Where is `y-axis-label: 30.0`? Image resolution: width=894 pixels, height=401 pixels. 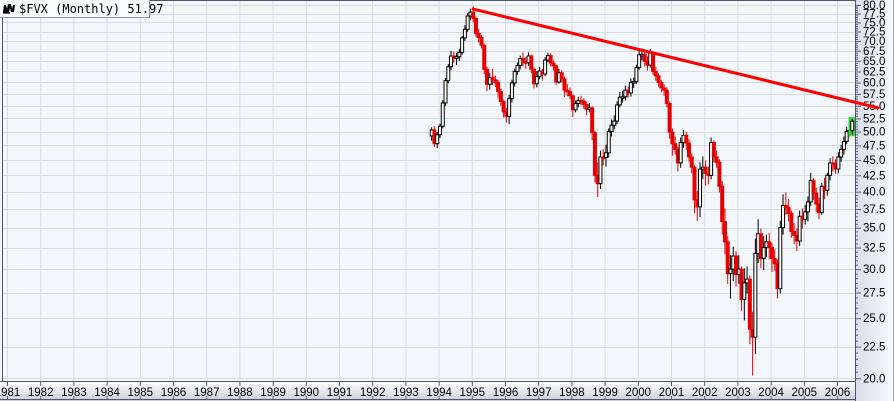
y-axis-label: 30.0 is located at coordinates (874, 270).